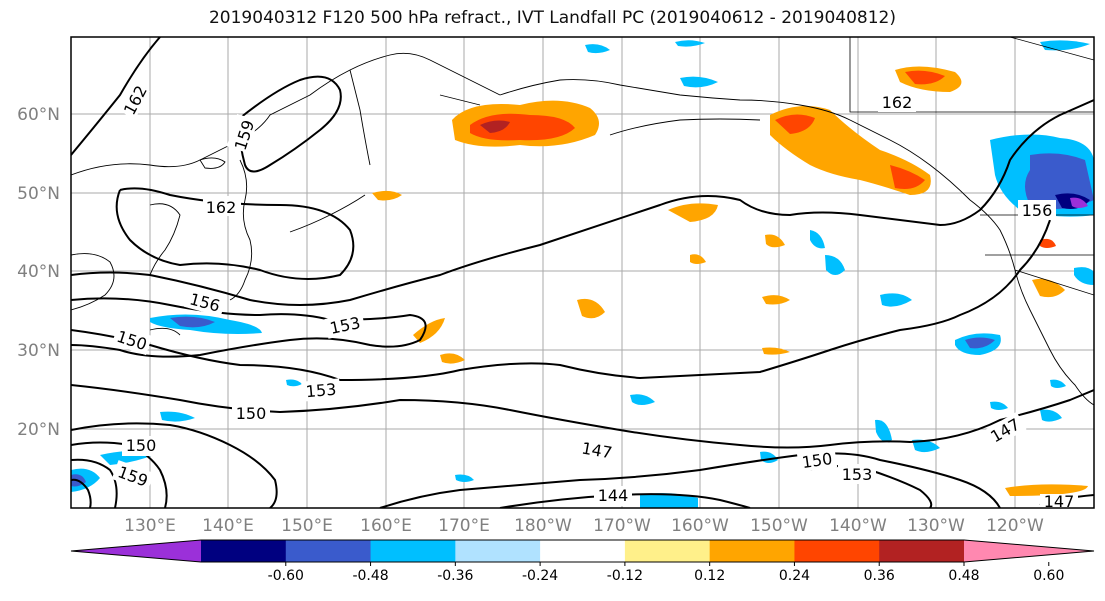 The width and height of the screenshot is (1105, 601). Describe the element at coordinates (779, 526) in the screenshot. I see `lon-label: 150°W` at that location.